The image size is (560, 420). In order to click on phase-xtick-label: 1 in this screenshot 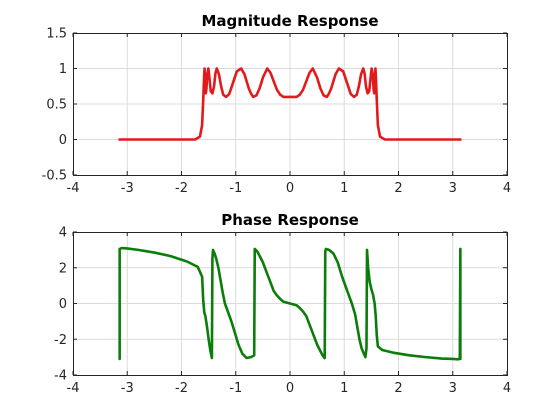, I will do `click(344, 388)`.